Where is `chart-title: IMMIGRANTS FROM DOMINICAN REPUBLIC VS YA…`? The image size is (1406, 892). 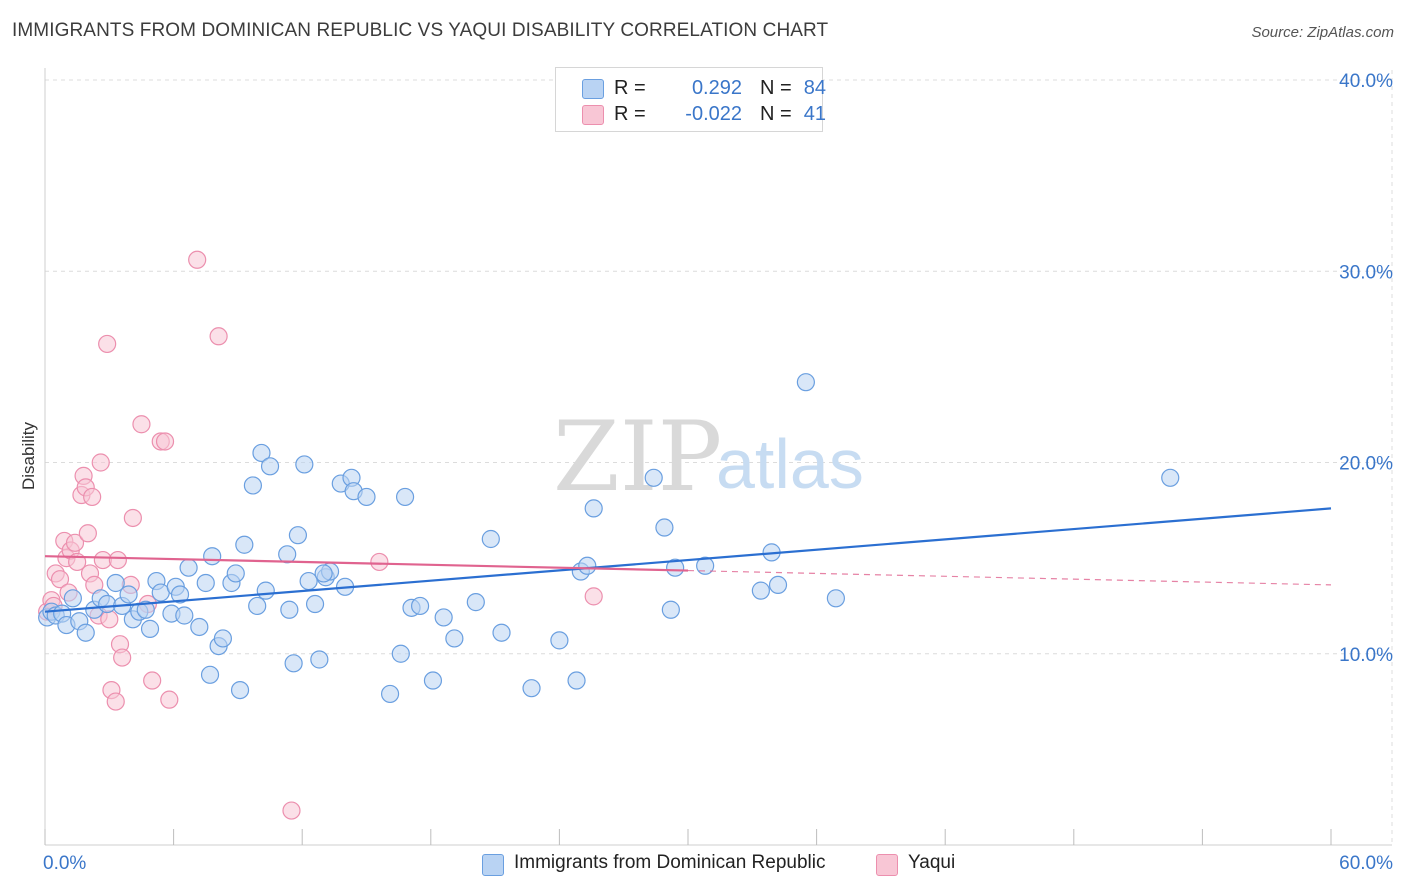 chart-title: IMMIGRANTS FROM DOMINICAN REPUBLIC VS YA… is located at coordinates (420, 30).